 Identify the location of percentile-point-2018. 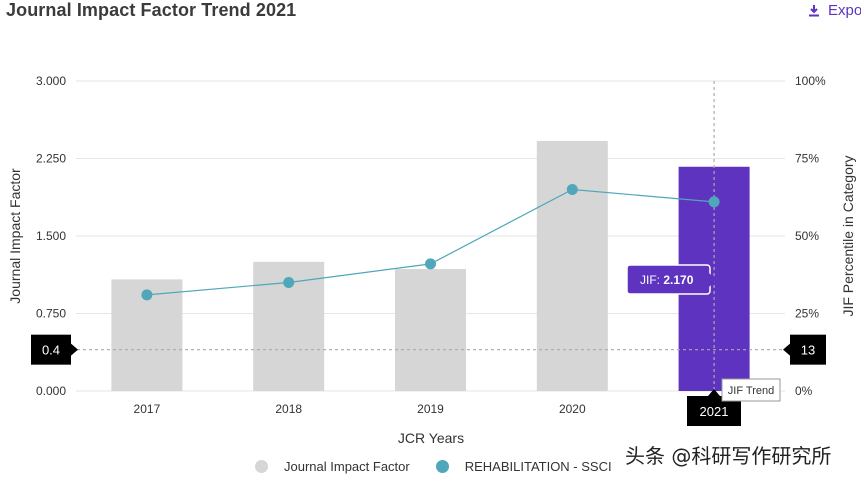
(289, 282).